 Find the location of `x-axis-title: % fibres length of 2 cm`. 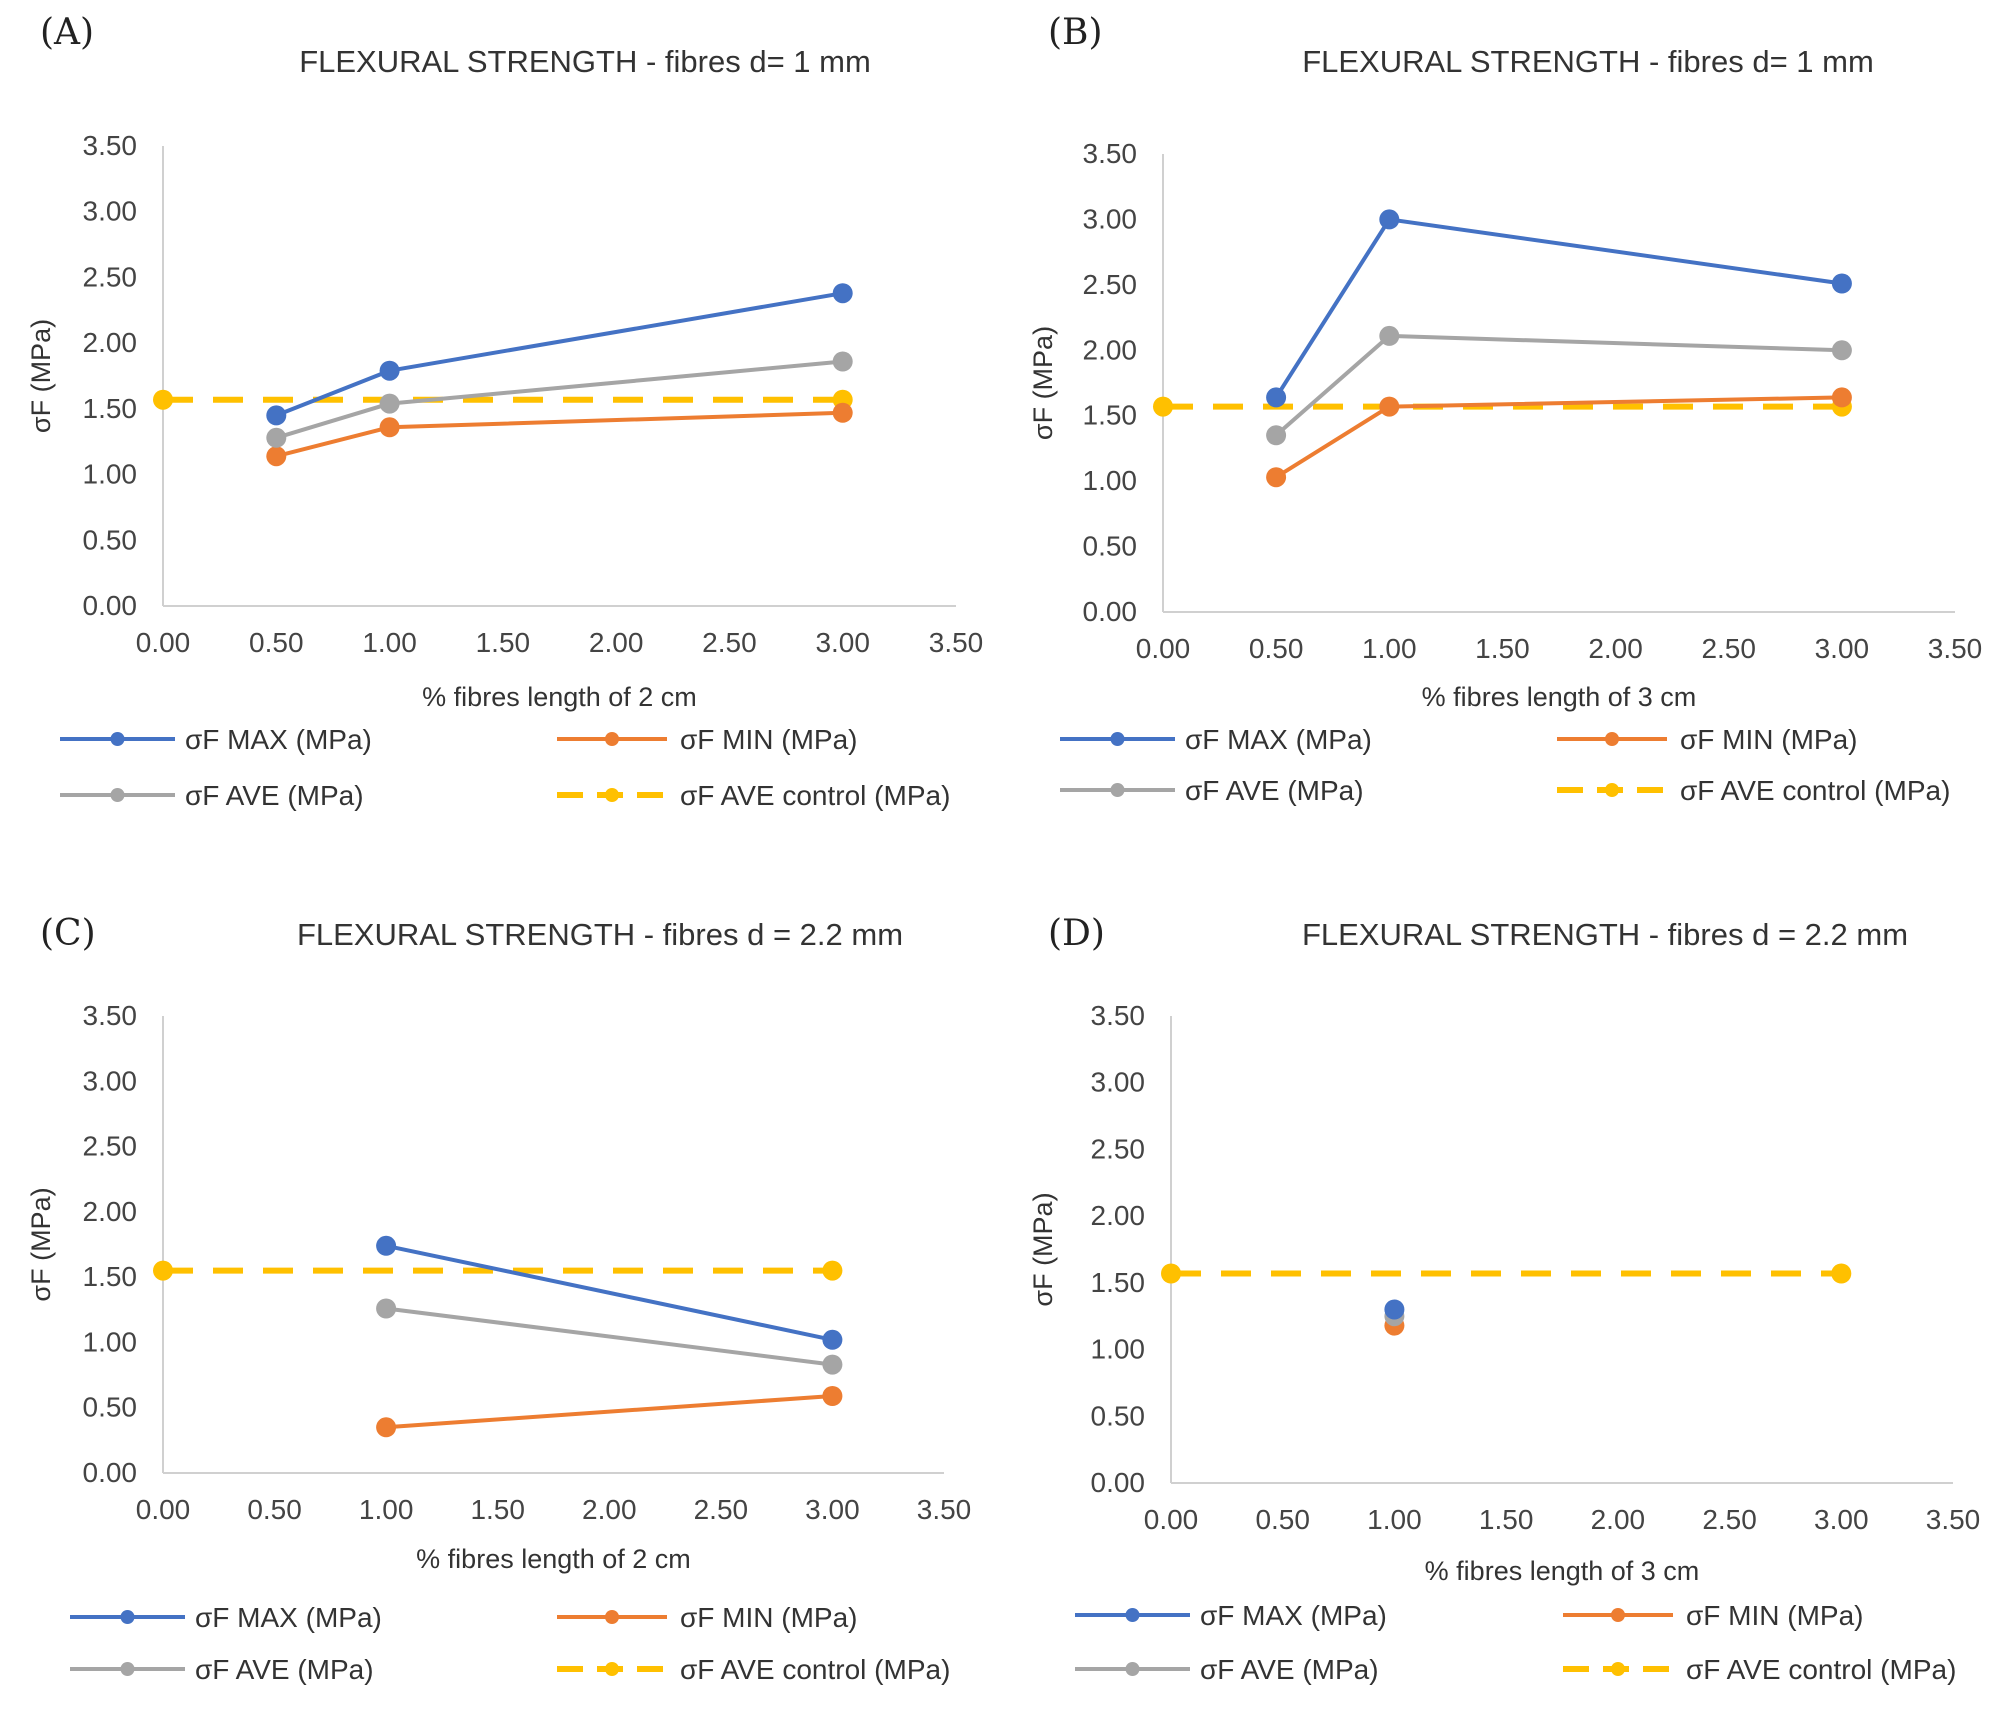

x-axis-title: % fibres length of 2 cm is located at coordinates (559, 697).